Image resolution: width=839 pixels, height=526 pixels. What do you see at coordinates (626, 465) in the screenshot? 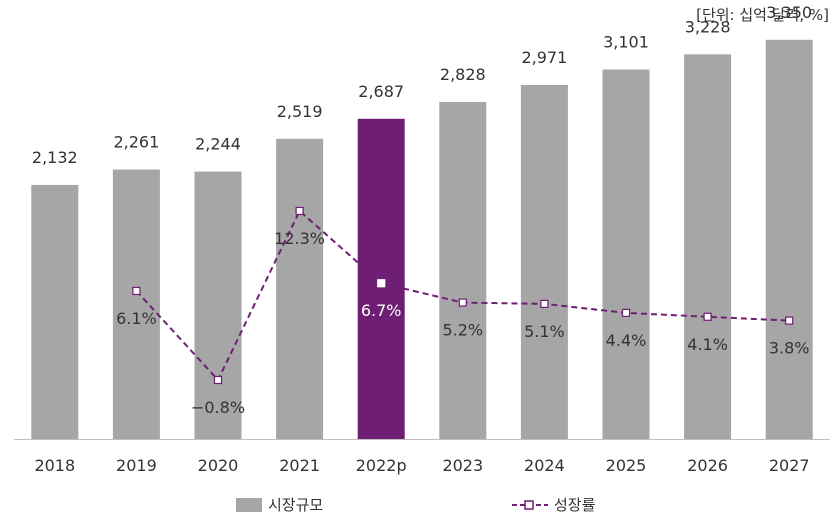
I see `x-tick-label: 2025` at bounding box center [626, 465].